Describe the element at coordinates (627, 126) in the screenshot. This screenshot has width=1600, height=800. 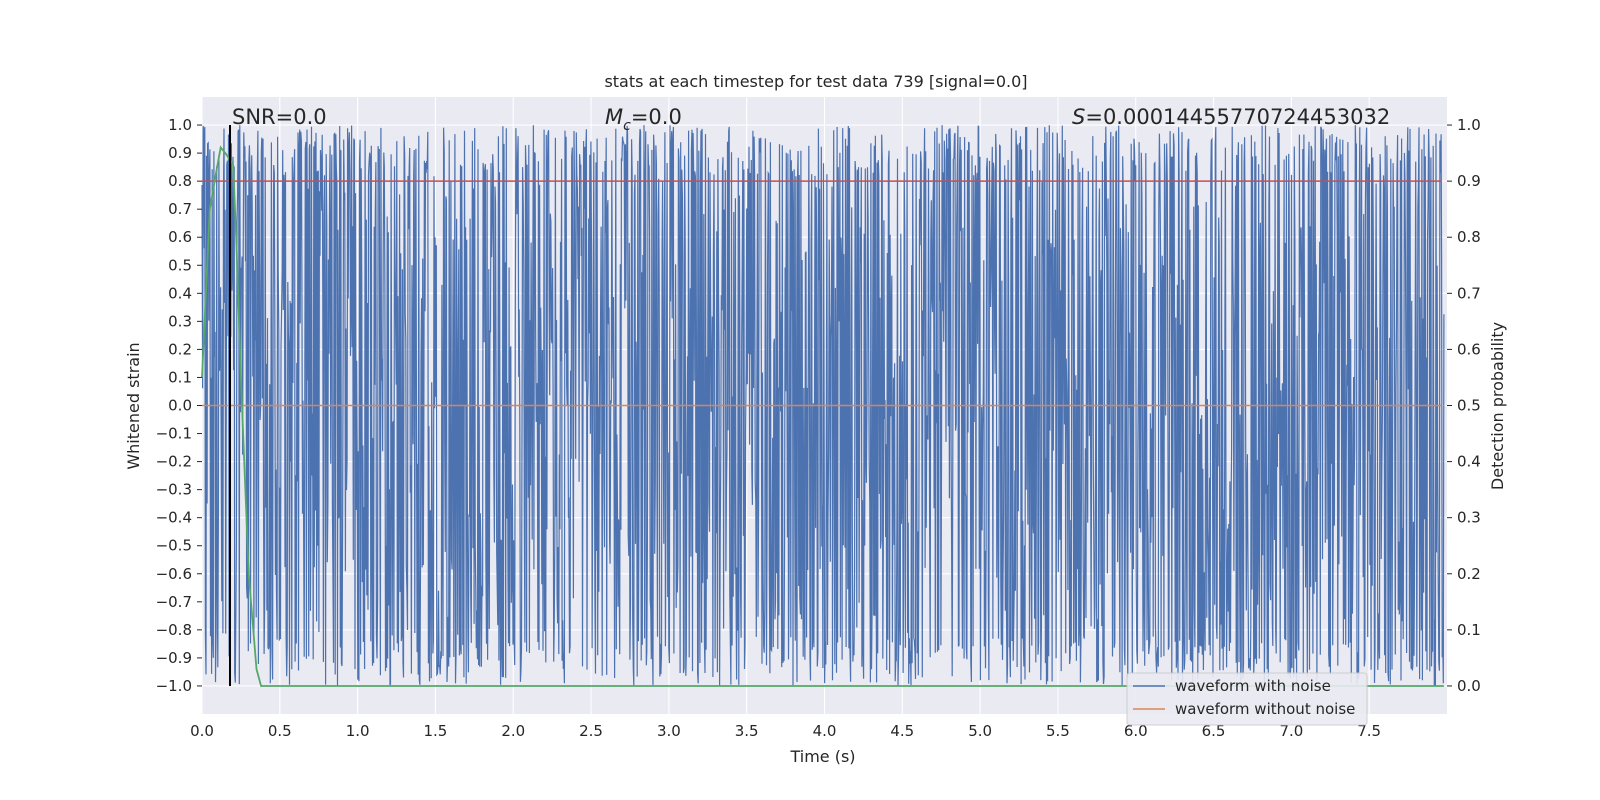
I see `annotation-chirp-mass-sub: c` at that location.